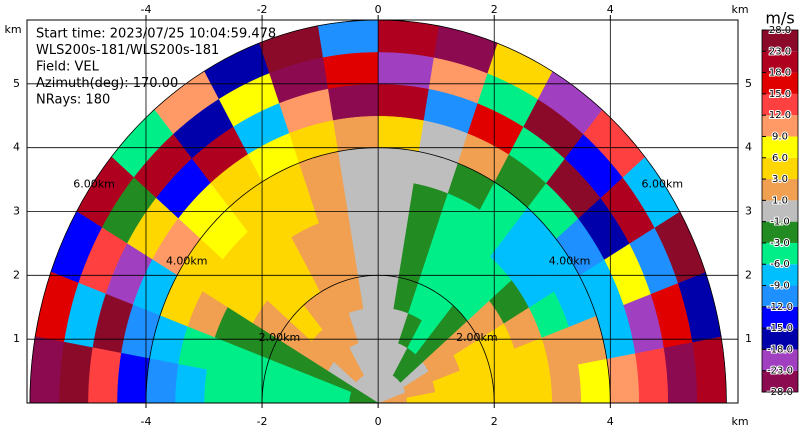  I want to click on colorbar-label: -12.0, so click(780, 307).